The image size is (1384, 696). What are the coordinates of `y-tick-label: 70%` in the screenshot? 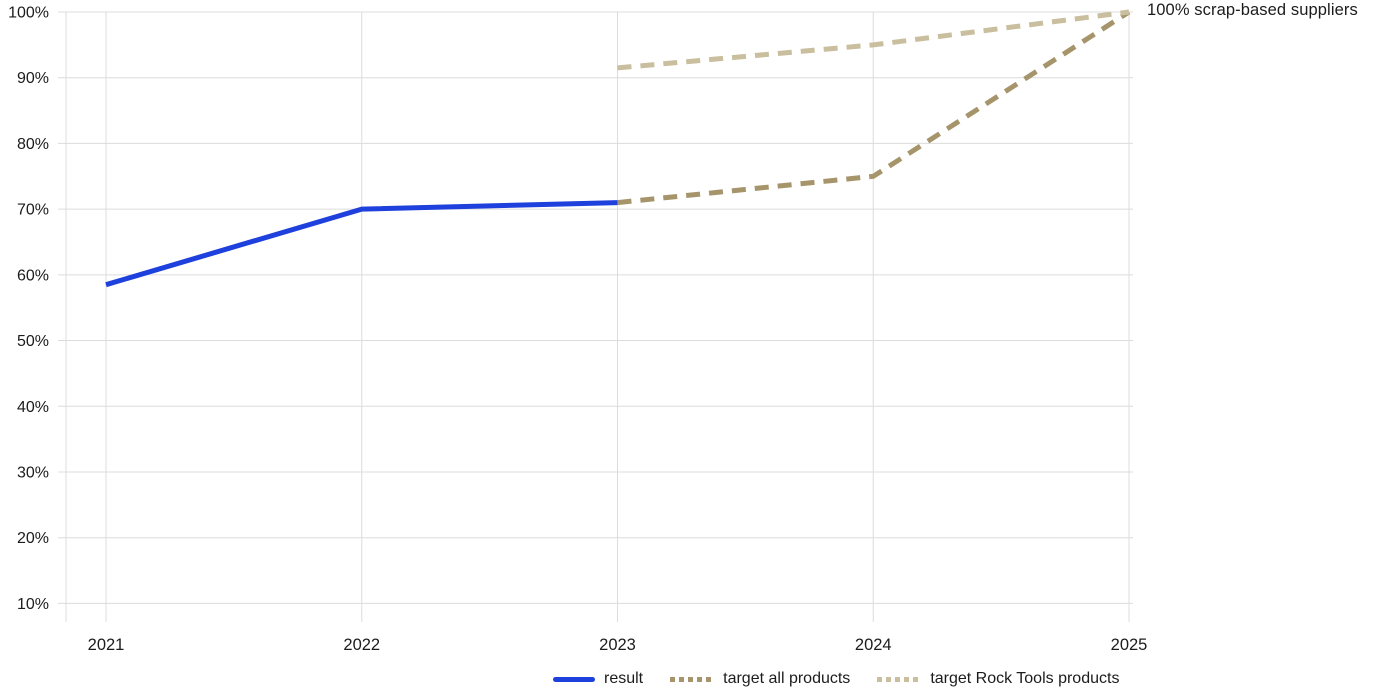 It's located at (33, 210).